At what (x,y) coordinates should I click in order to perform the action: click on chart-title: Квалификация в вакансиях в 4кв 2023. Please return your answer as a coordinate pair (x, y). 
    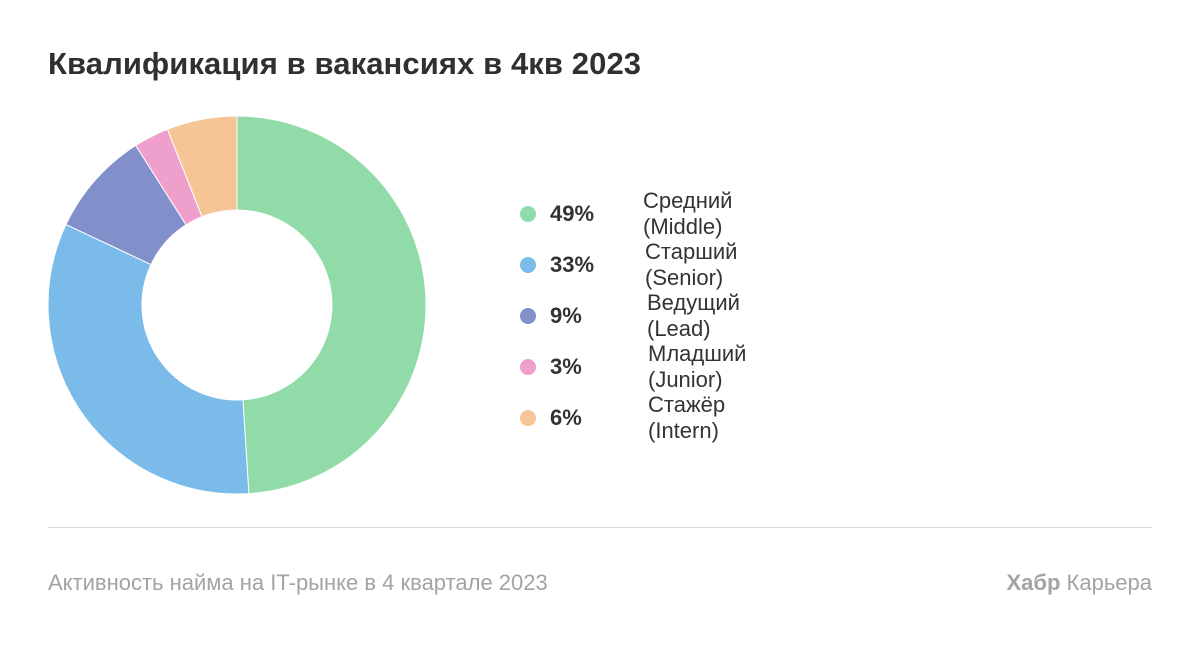
    Looking at the image, I should click on (345, 63).